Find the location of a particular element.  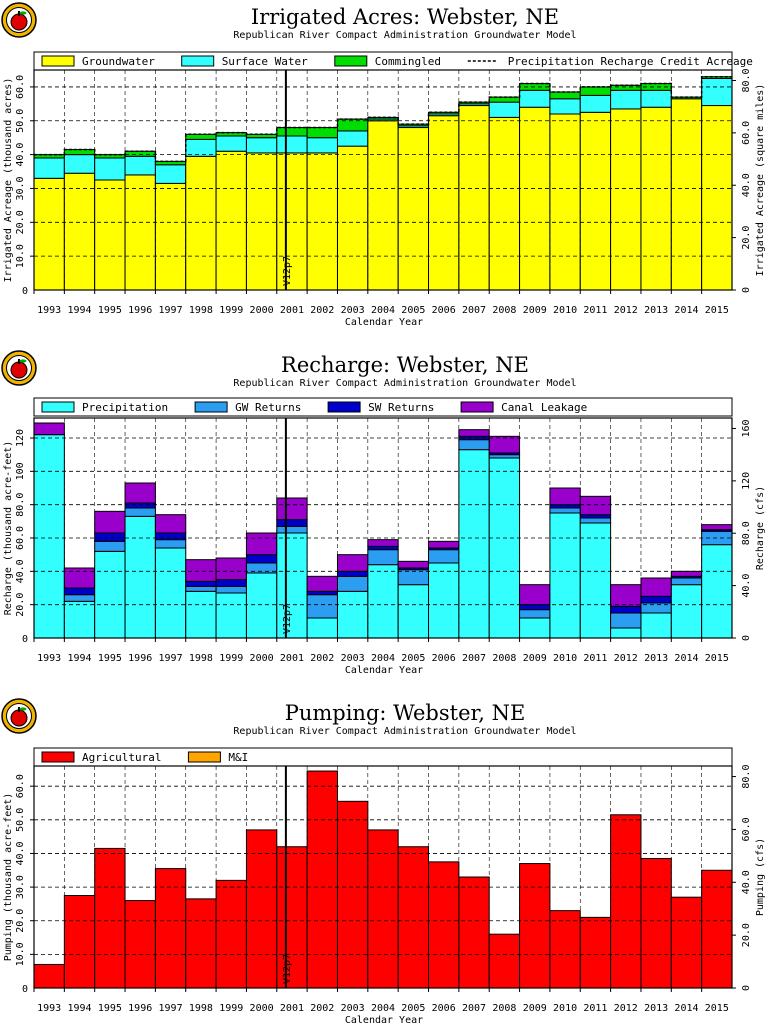

x-tick-label: 2003 is located at coordinates (353, 310).